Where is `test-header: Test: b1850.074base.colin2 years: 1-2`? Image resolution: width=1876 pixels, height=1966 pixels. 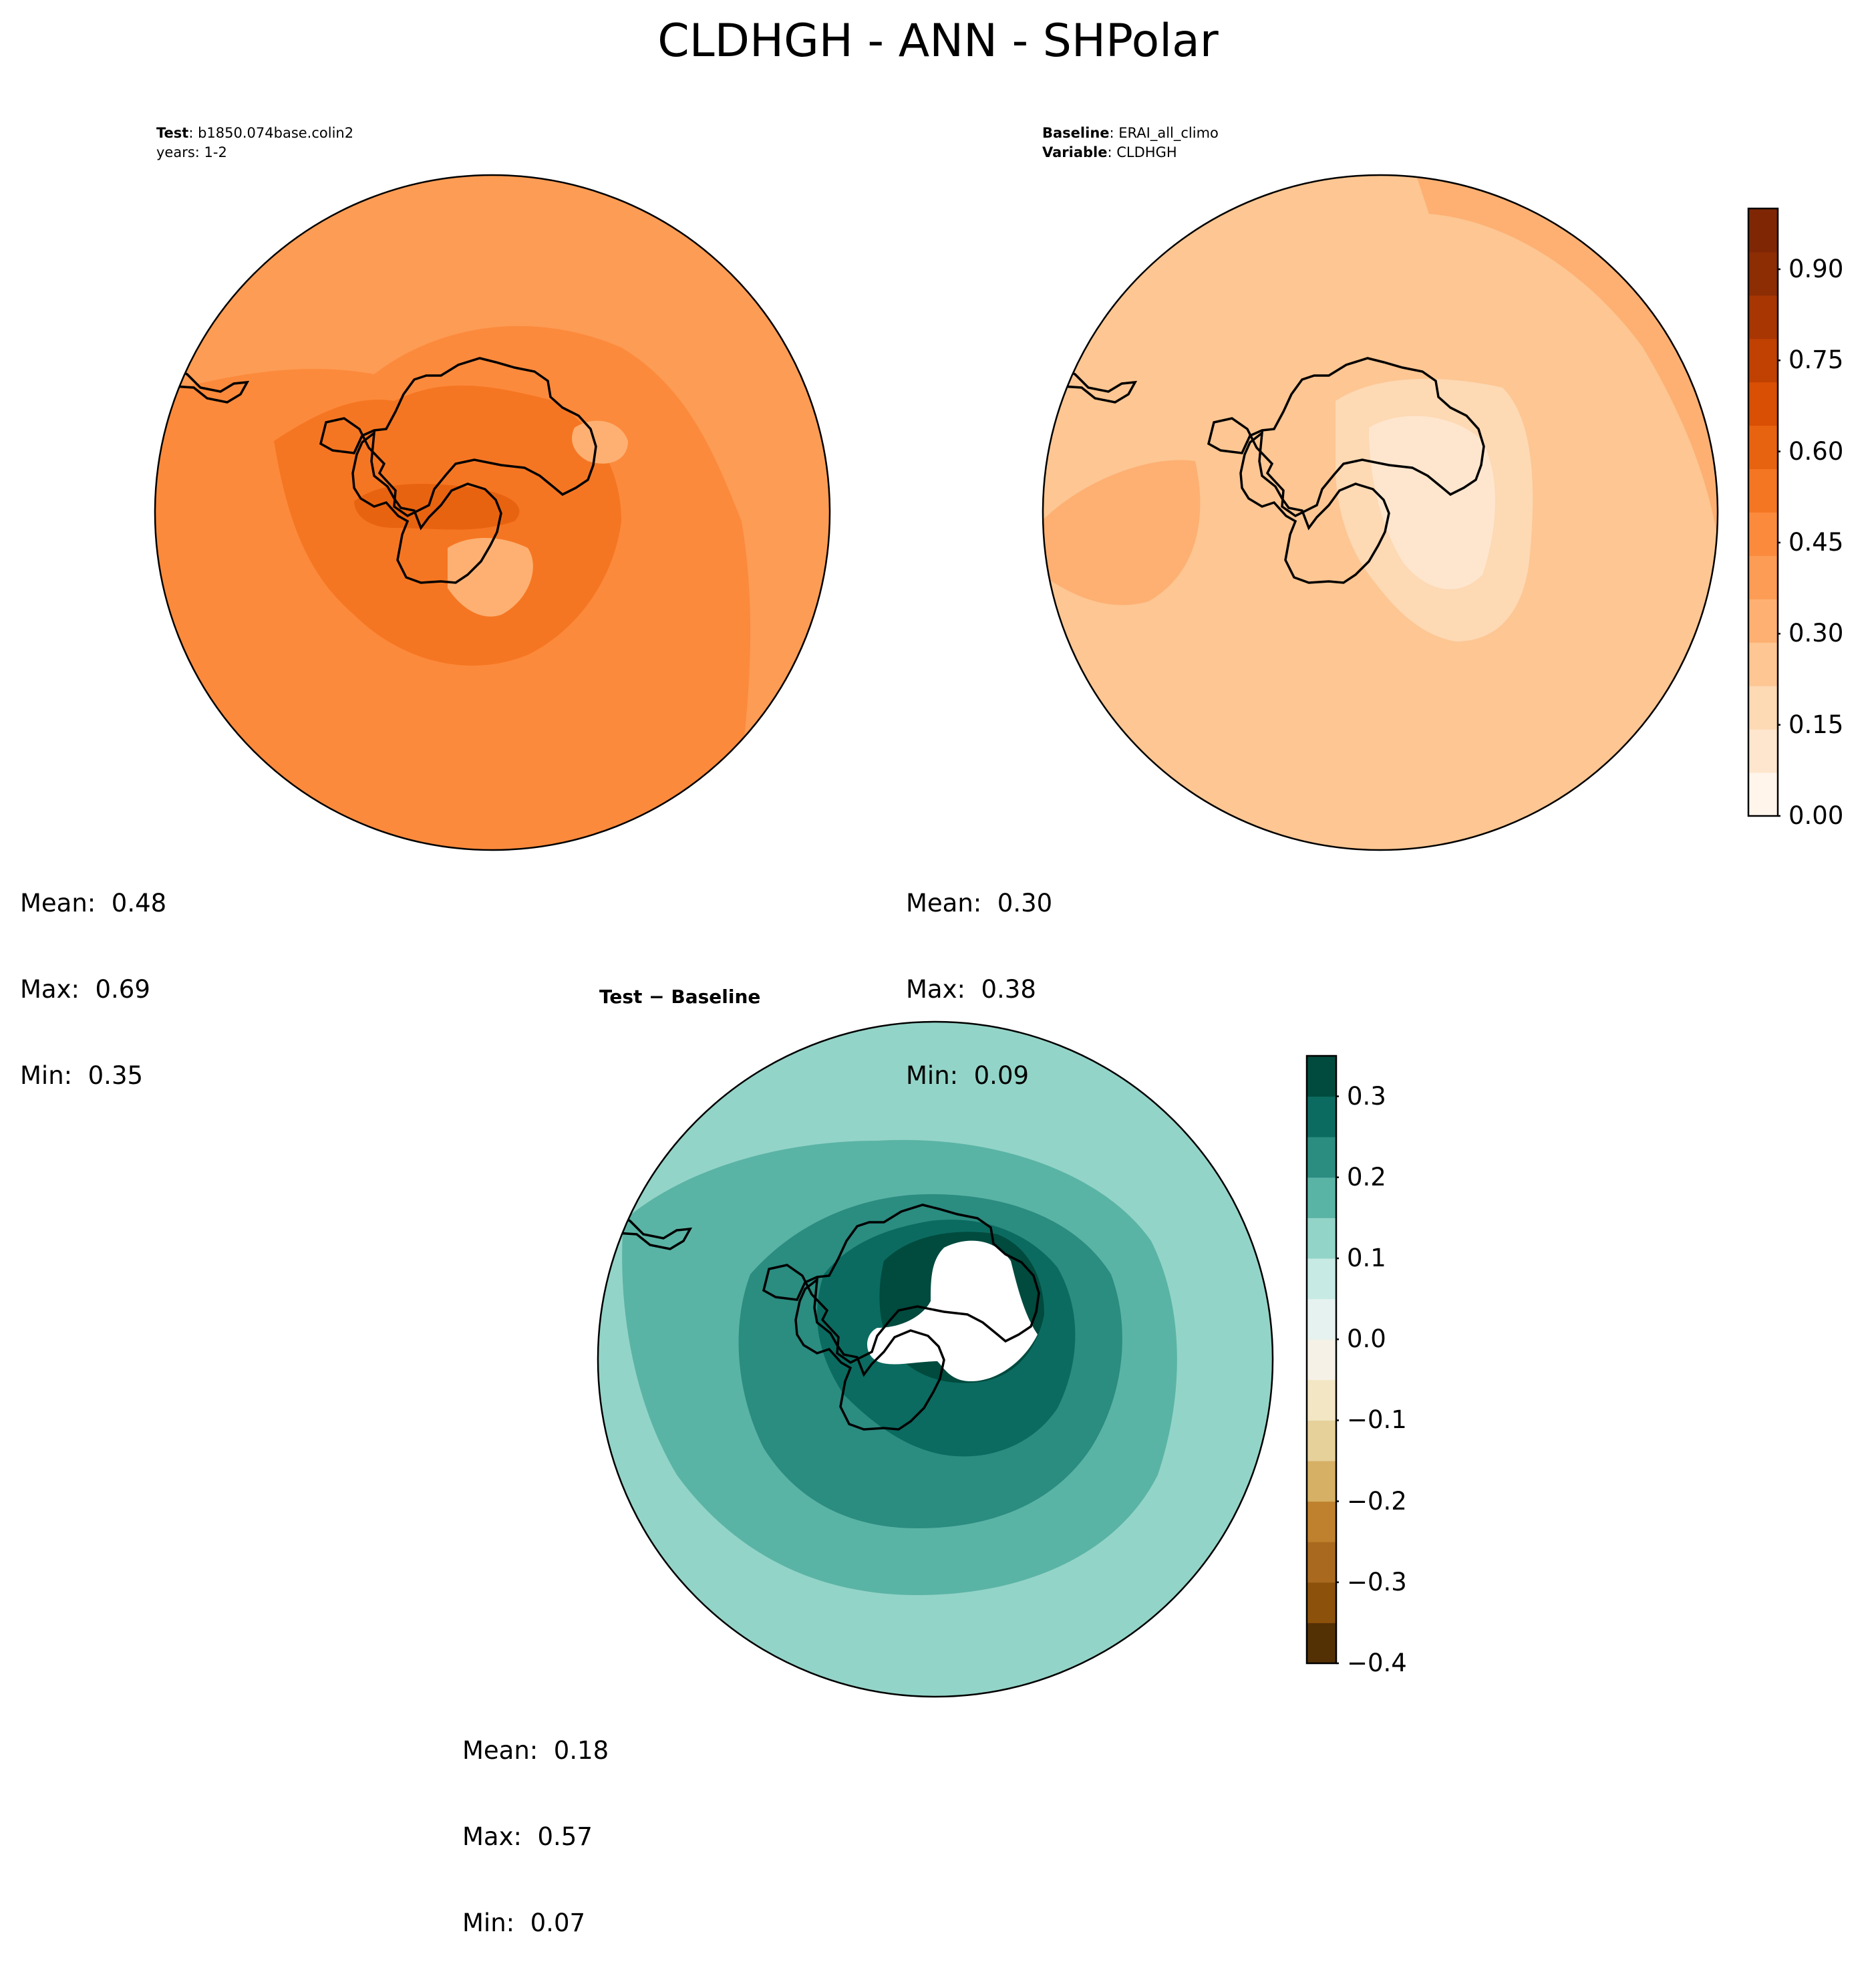 test-header: Test: b1850.074base.colin2 years: 1-2 is located at coordinates (255, 142).